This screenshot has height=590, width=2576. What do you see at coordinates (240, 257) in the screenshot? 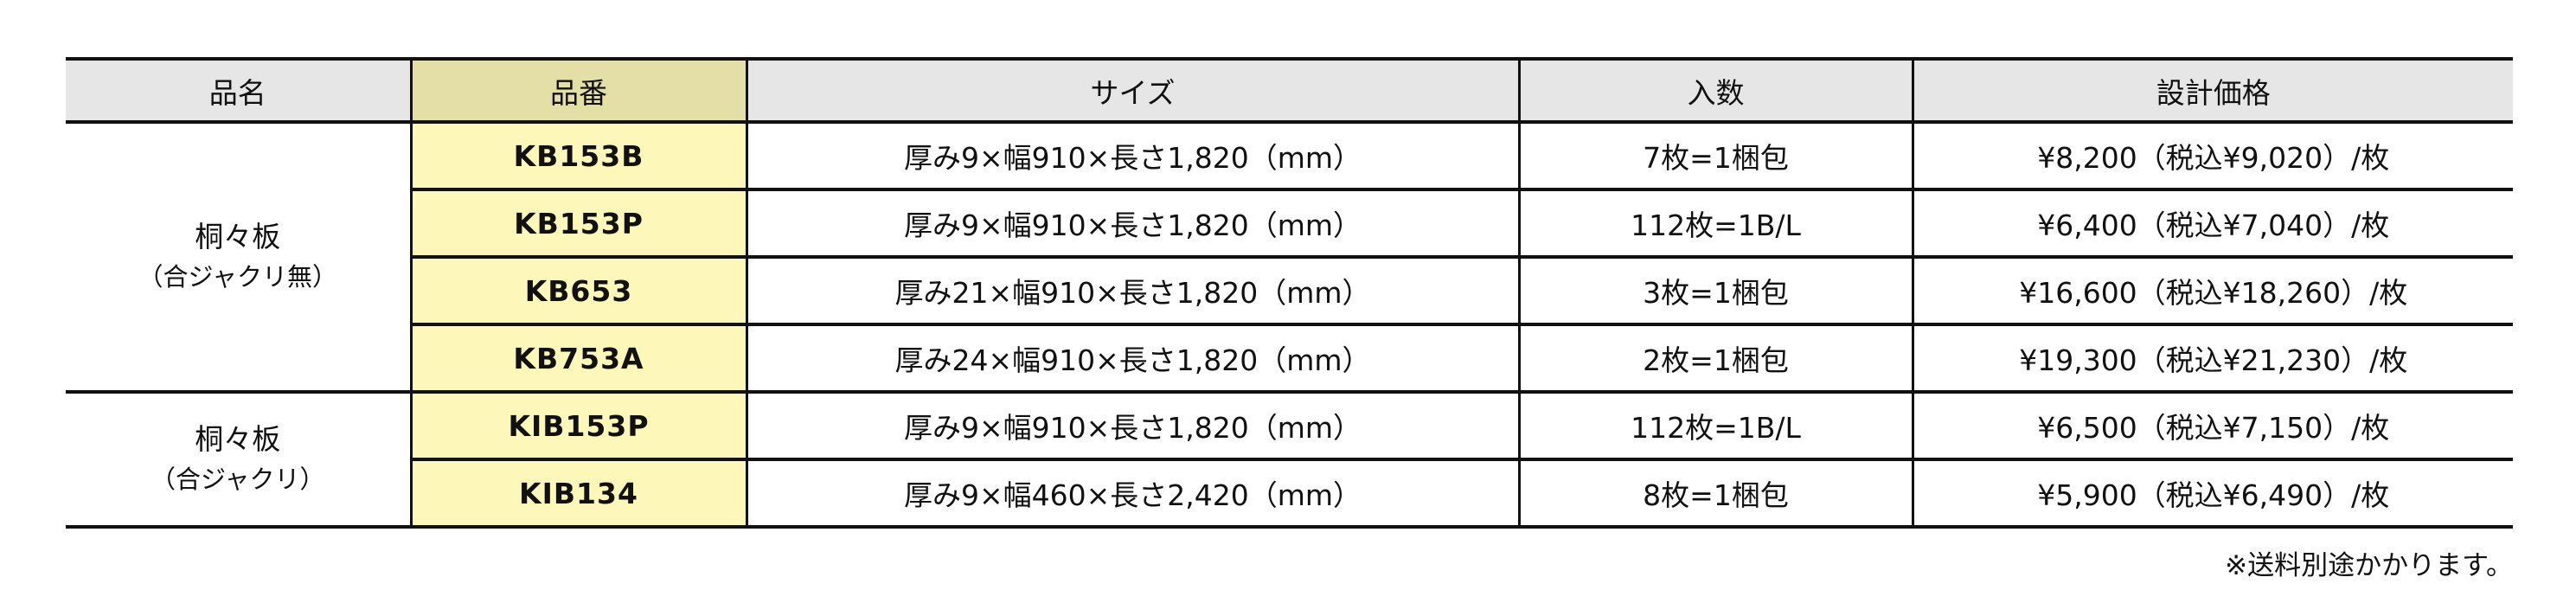
I see `product-name-cell: 桐々板 （合ジャクリ無）` at bounding box center [240, 257].